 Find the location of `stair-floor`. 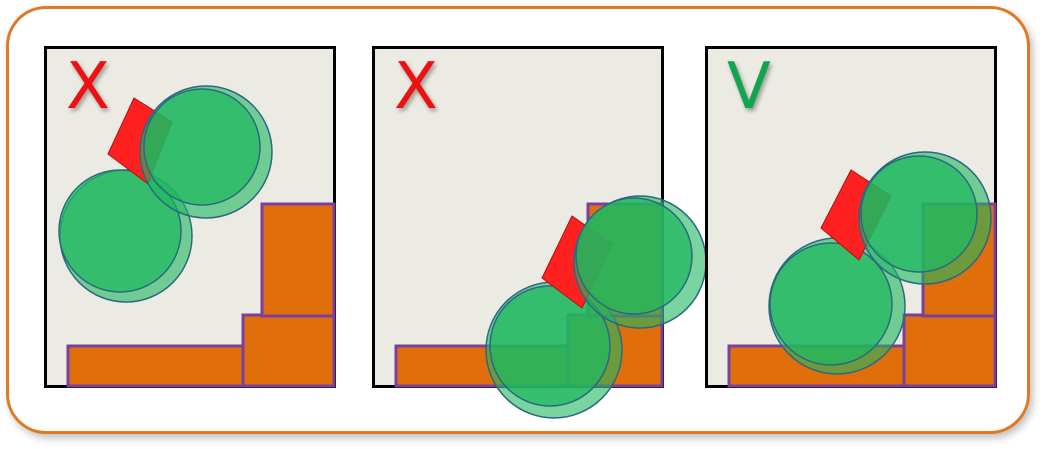

stair-floor is located at coordinates (156, 366).